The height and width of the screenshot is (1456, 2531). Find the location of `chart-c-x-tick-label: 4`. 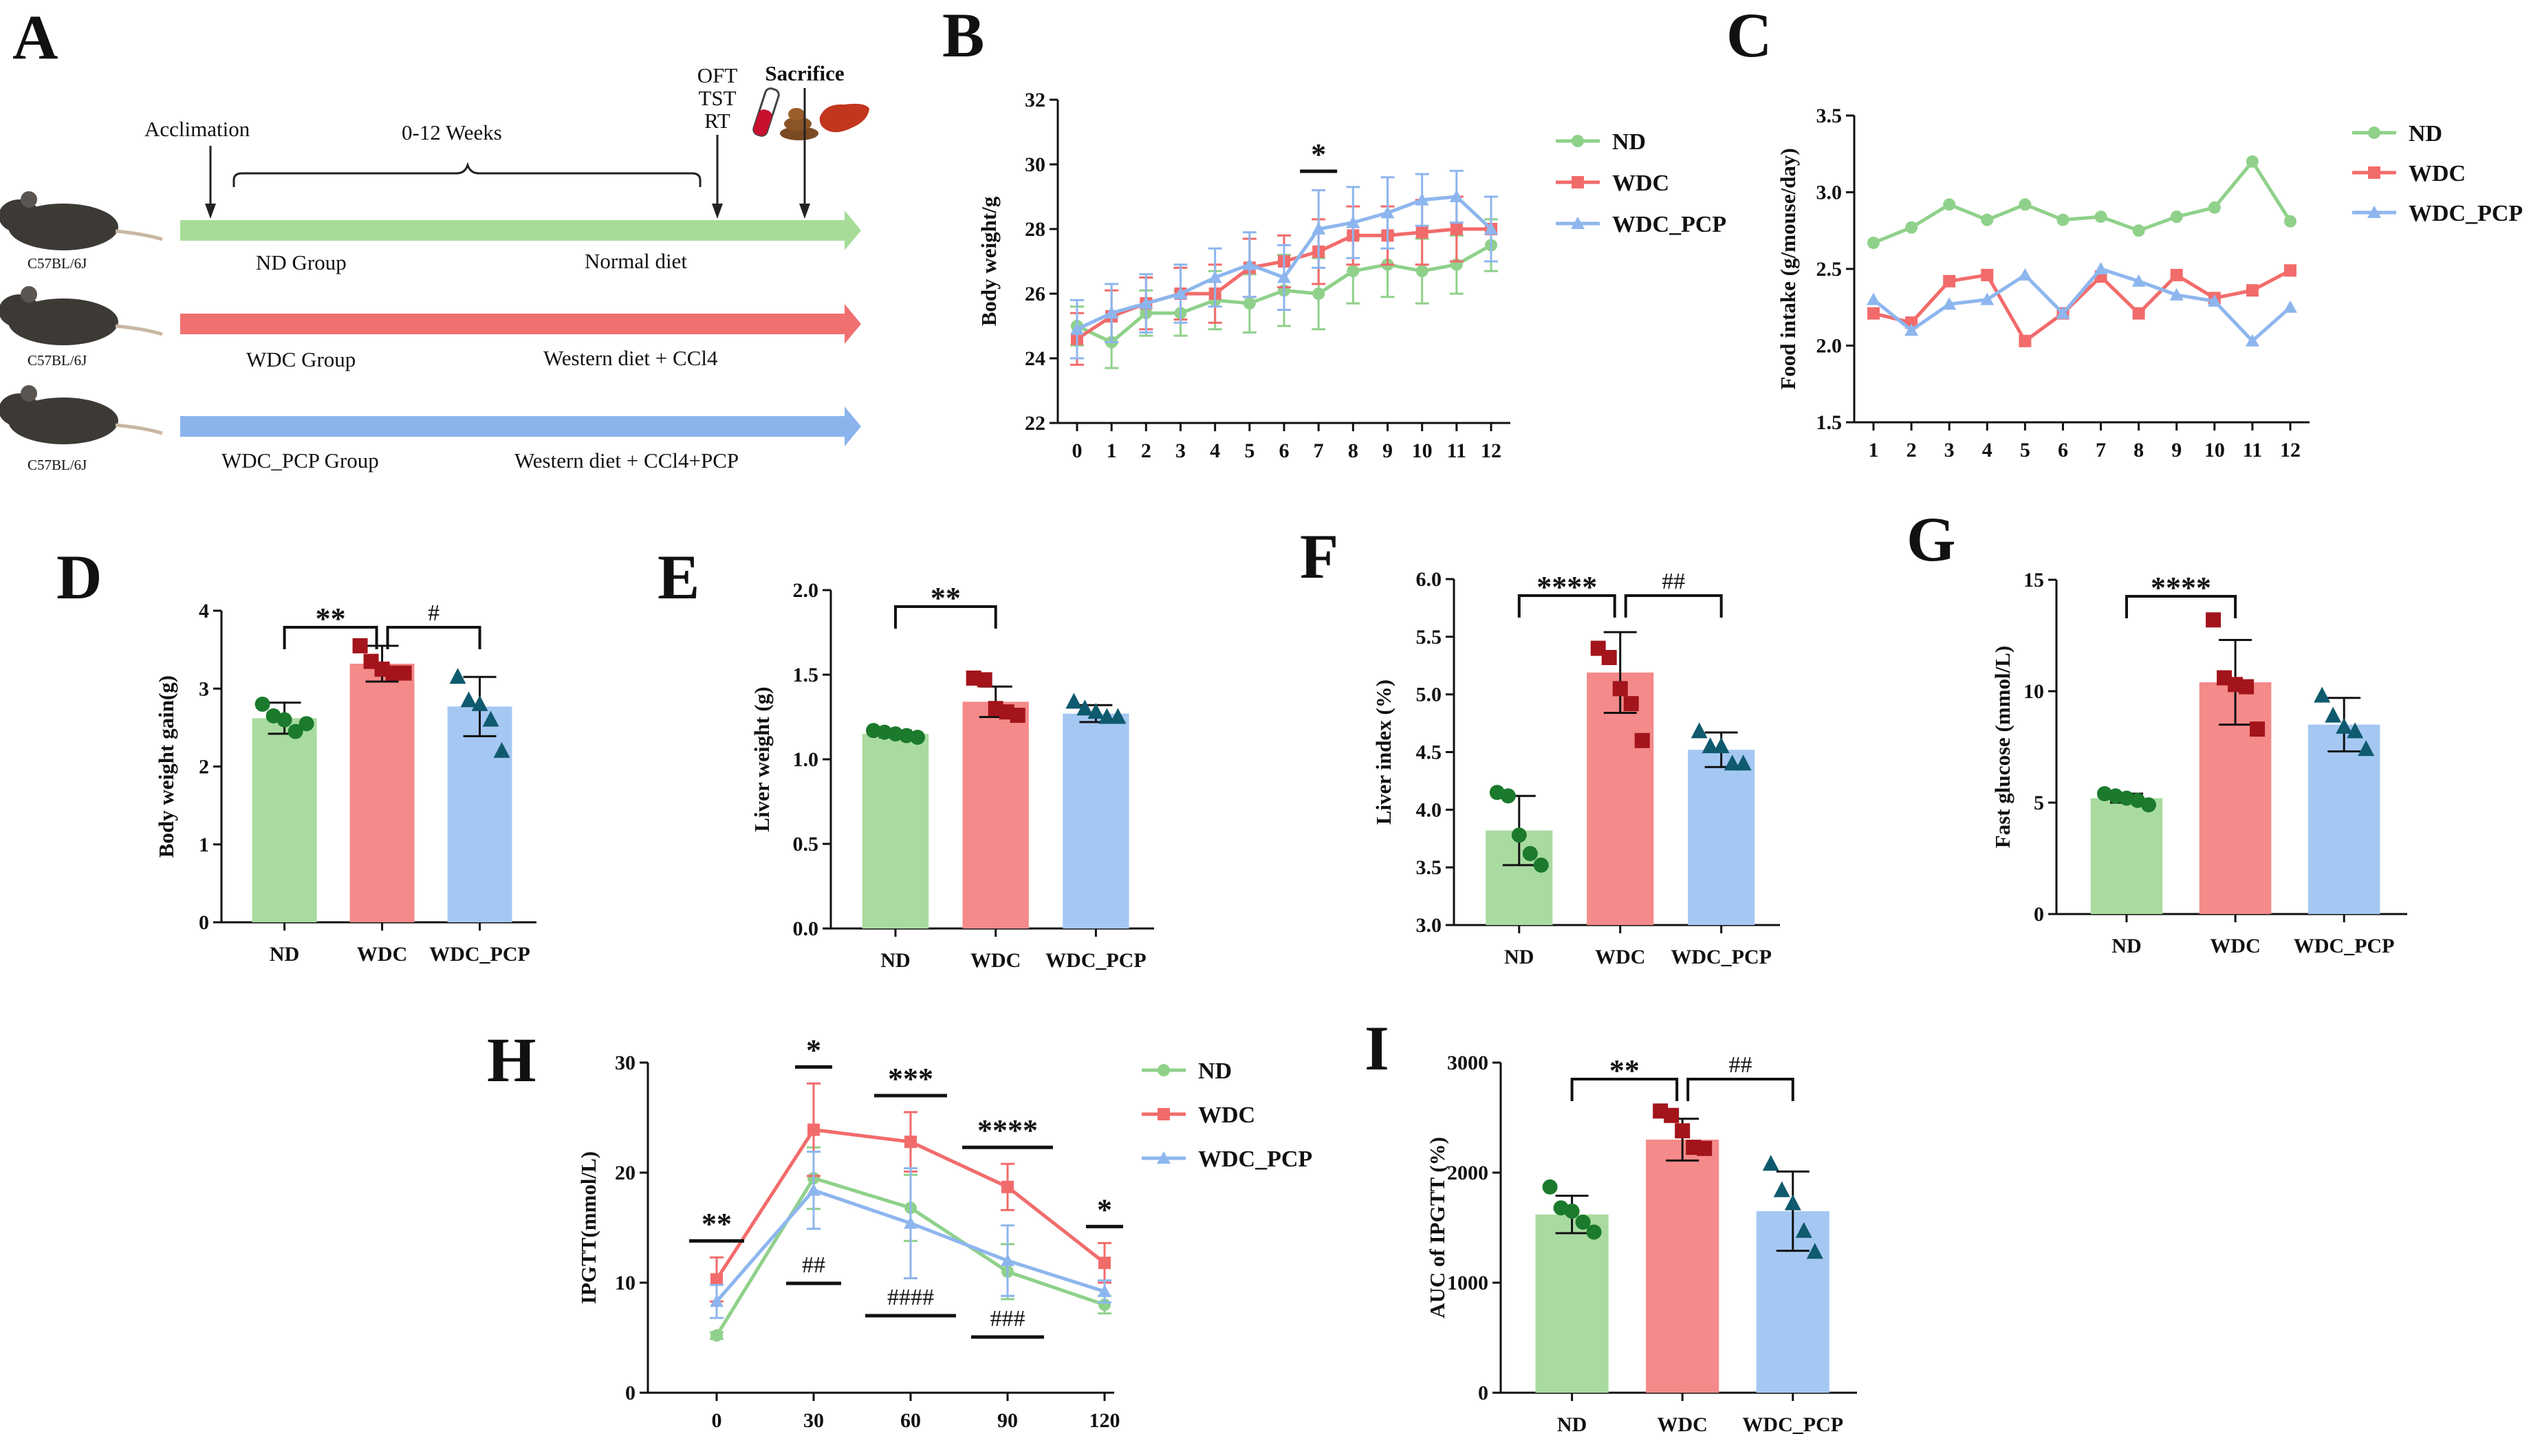

chart-c-x-tick-label: 4 is located at coordinates (1987, 450).